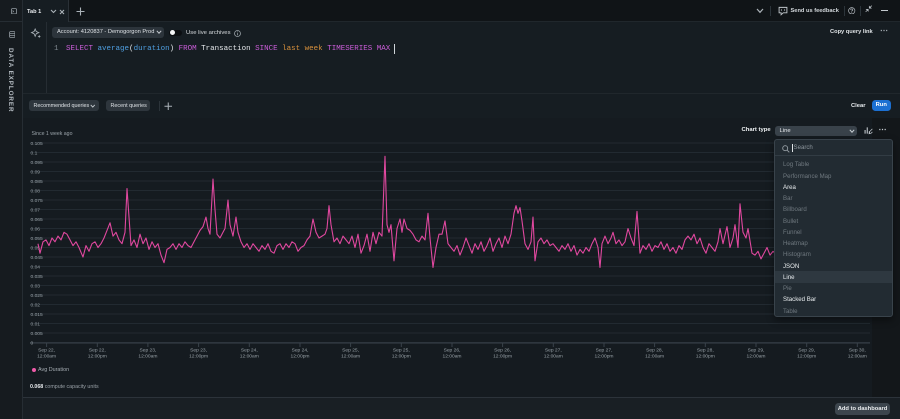  I want to click on svg-text: 0.105, so click(37, 144).